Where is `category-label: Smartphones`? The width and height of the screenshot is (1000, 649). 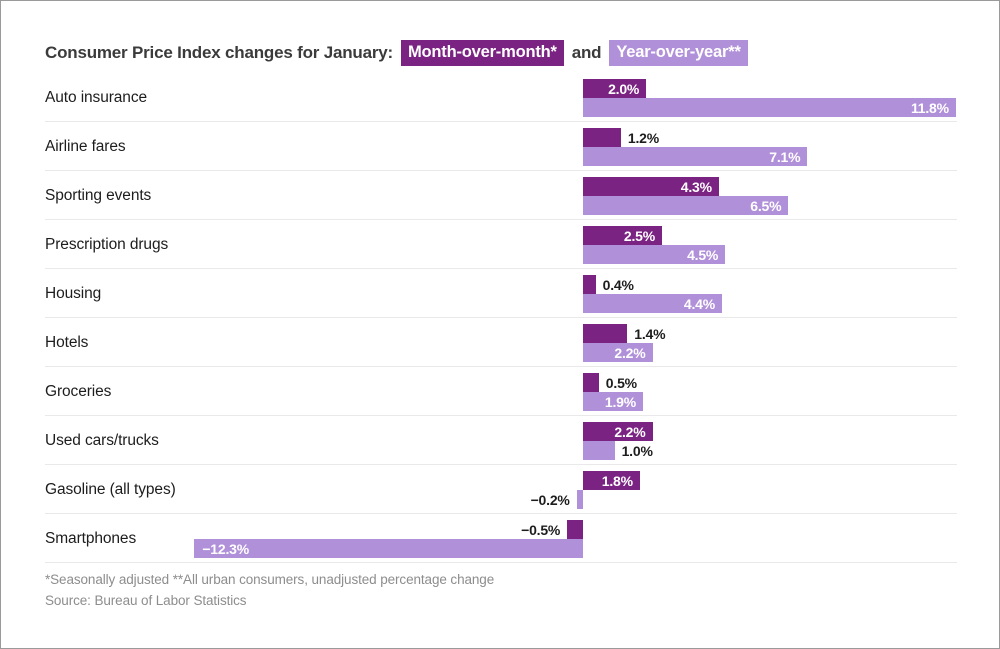
category-label: Smartphones is located at coordinates (91, 538).